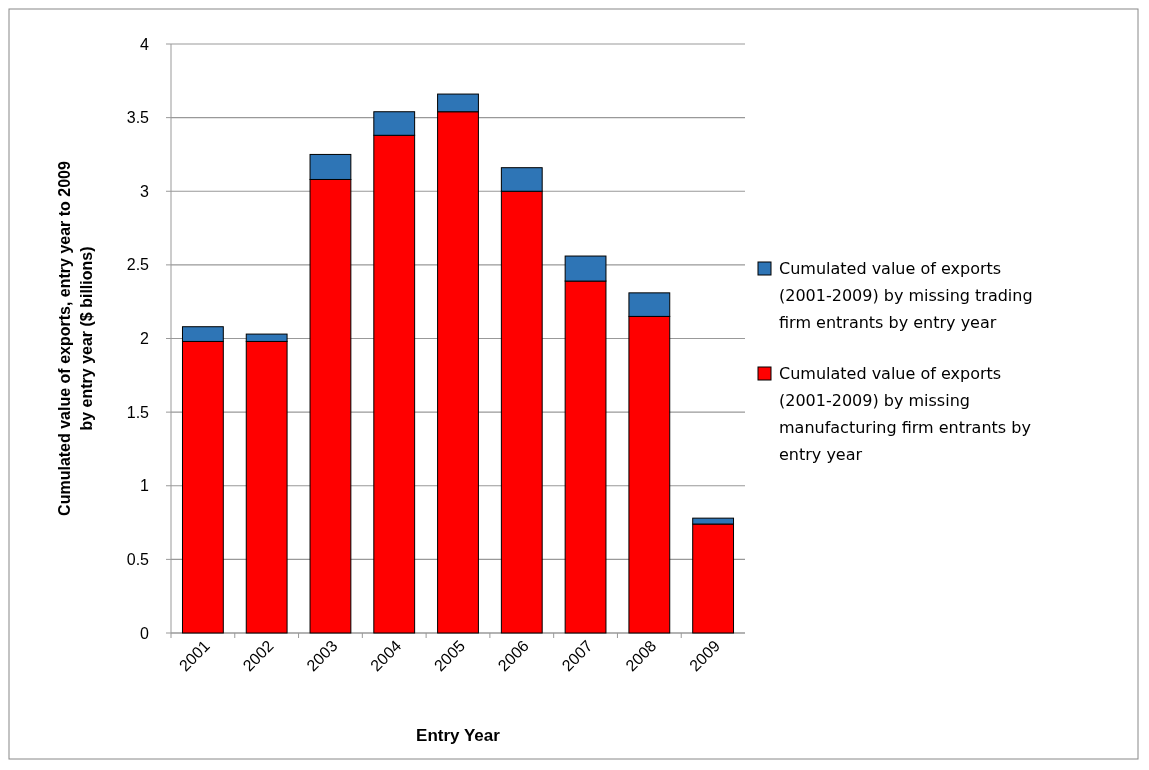  I want to click on y-tick-label: 4, so click(145, 44).